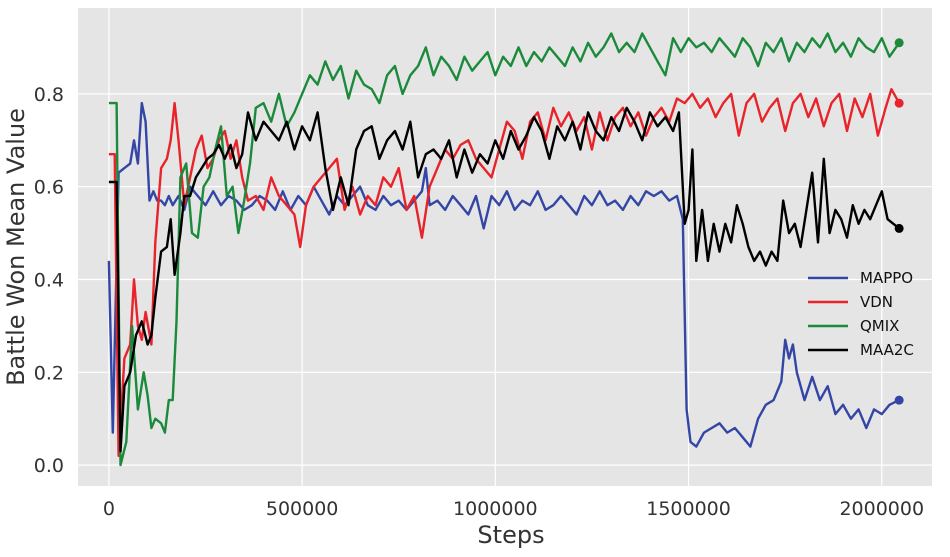 The width and height of the screenshot is (950, 557). Describe the element at coordinates (887, 350) in the screenshot. I see `legend-label-maa2c: MAA2C` at that location.